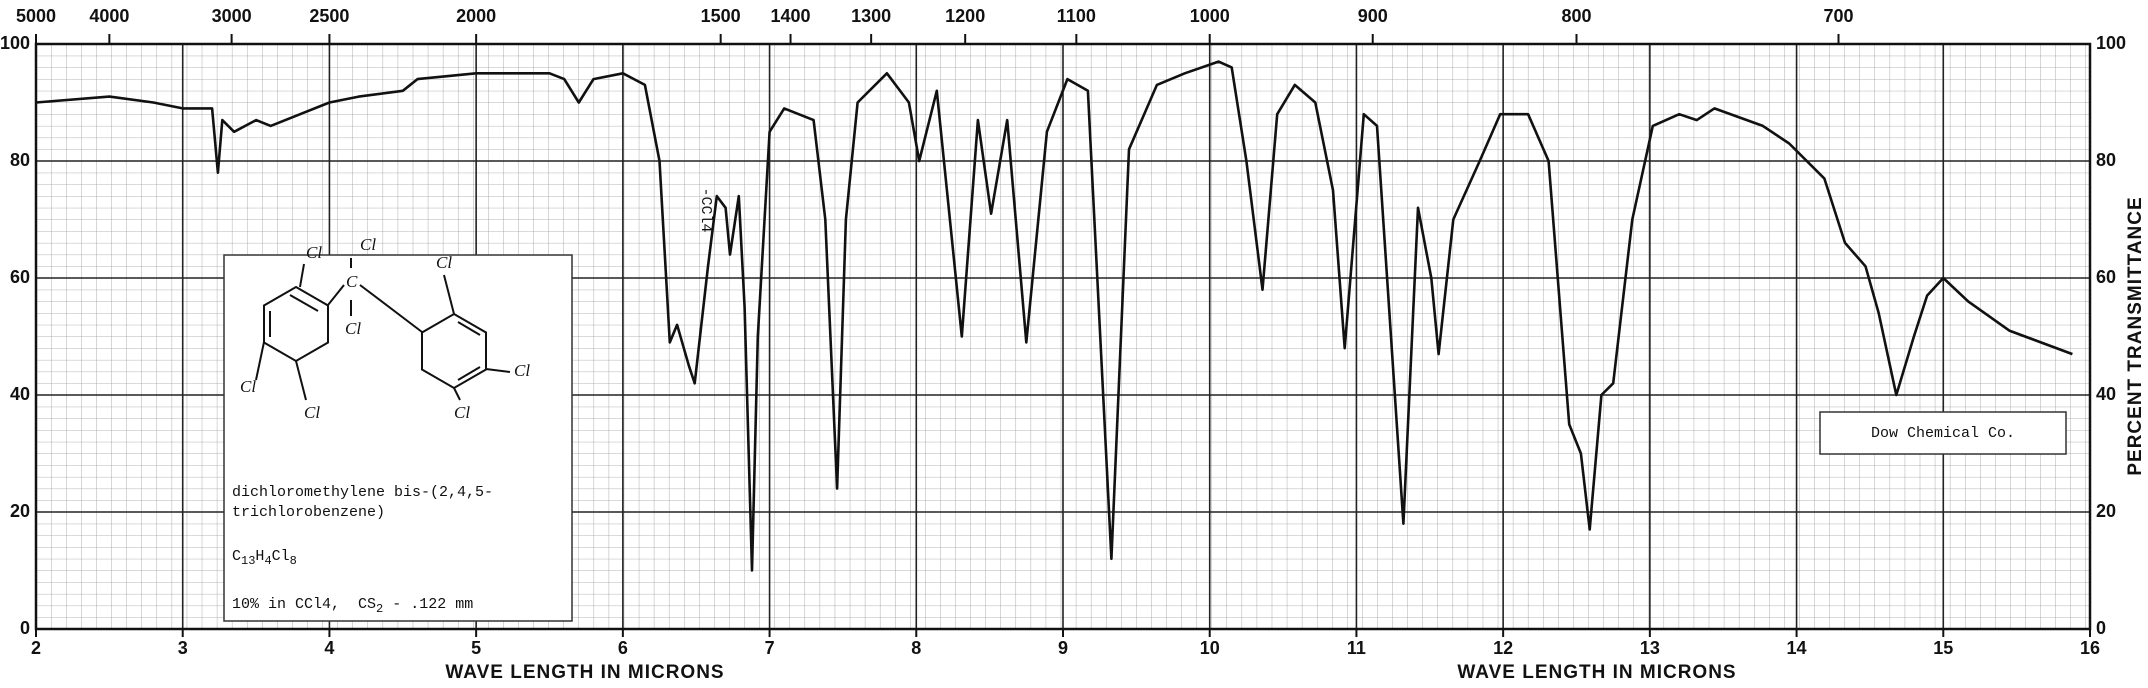  Describe the element at coordinates (2135, 335) in the screenshot. I see `y-axis-label: PERCENT TRANSMITTANCE` at that location.